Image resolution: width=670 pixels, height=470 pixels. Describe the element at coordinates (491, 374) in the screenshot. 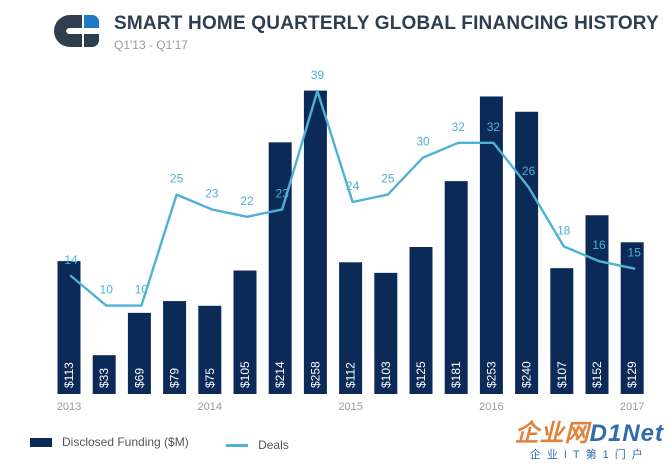

I see `funding-bar-label: $253` at that location.